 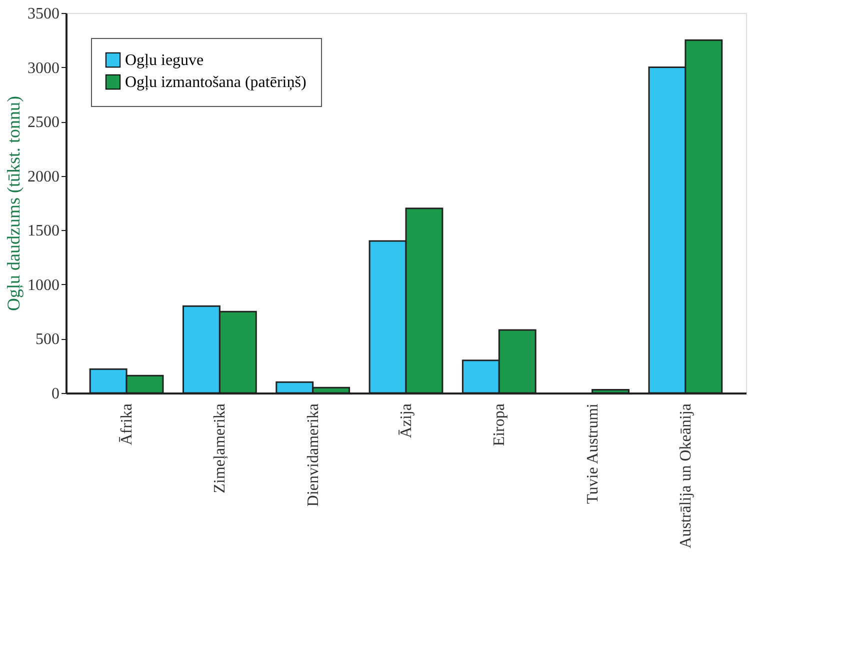 What do you see at coordinates (593, 453) in the screenshot?
I see `x-tick-label: Tuvie Austrumi` at bounding box center [593, 453].